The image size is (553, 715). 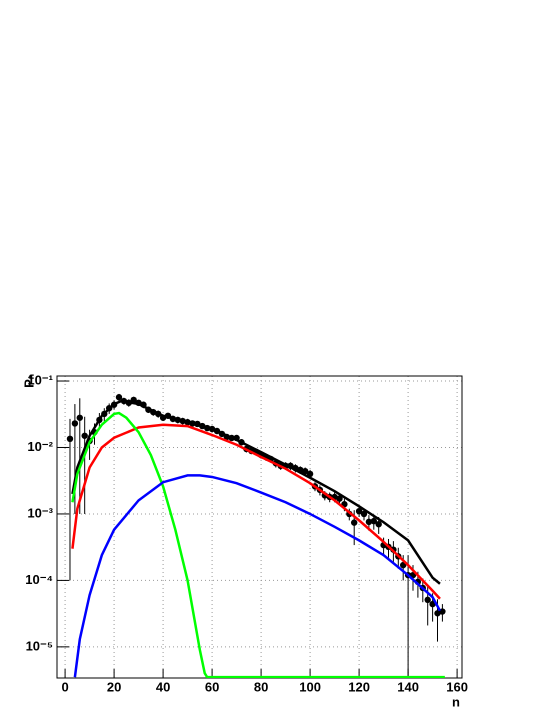 I want to click on y-tick-label: 10⁻⁴, so click(x=39, y=579).